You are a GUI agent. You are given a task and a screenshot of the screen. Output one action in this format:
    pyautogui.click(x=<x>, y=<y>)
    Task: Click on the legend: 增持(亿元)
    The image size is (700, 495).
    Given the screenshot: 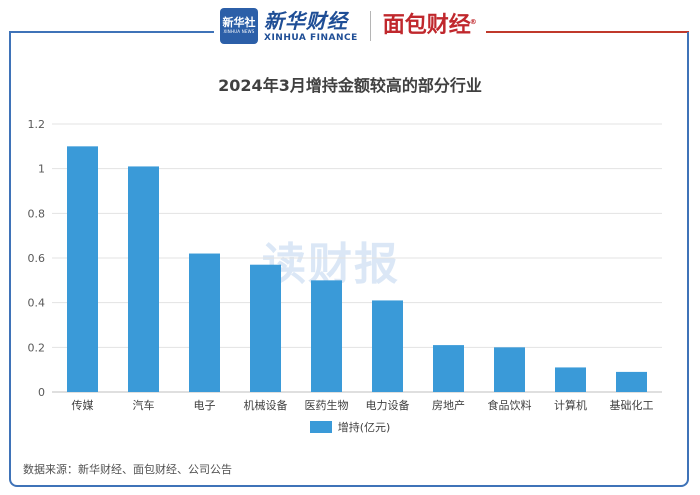 What is the action you would take?
    pyautogui.click(x=350, y=427)
    